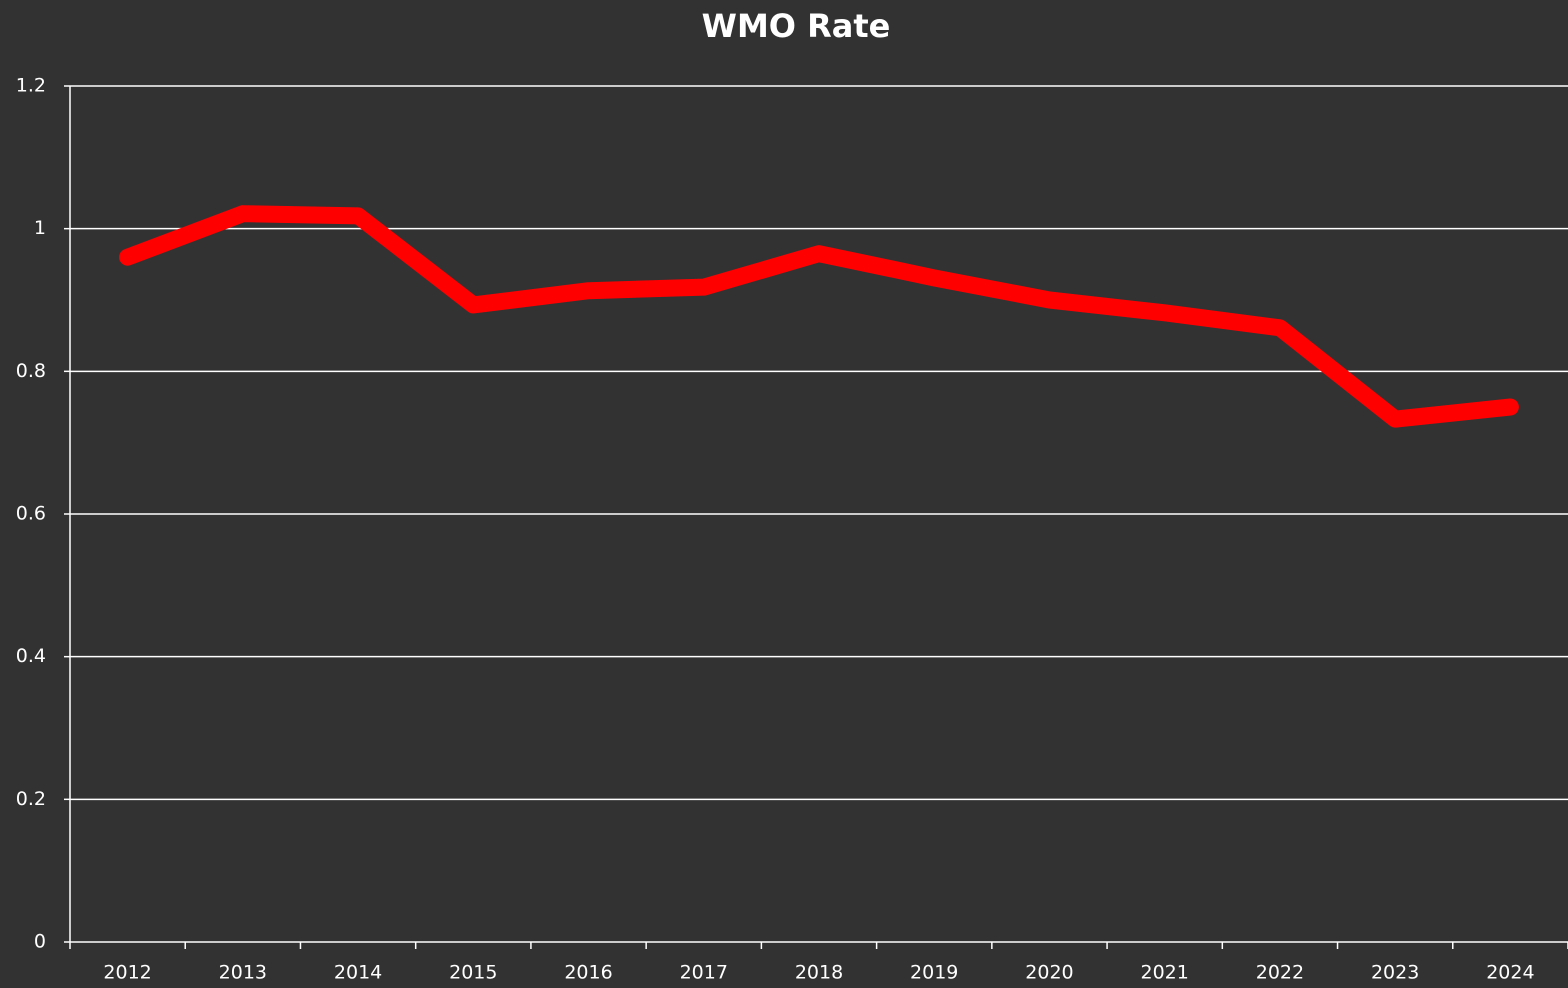  What do you see at coordinates (31, 371) in the screenshot?
I see `y-tick-label: 0.8` at bounding box center [31, 371].